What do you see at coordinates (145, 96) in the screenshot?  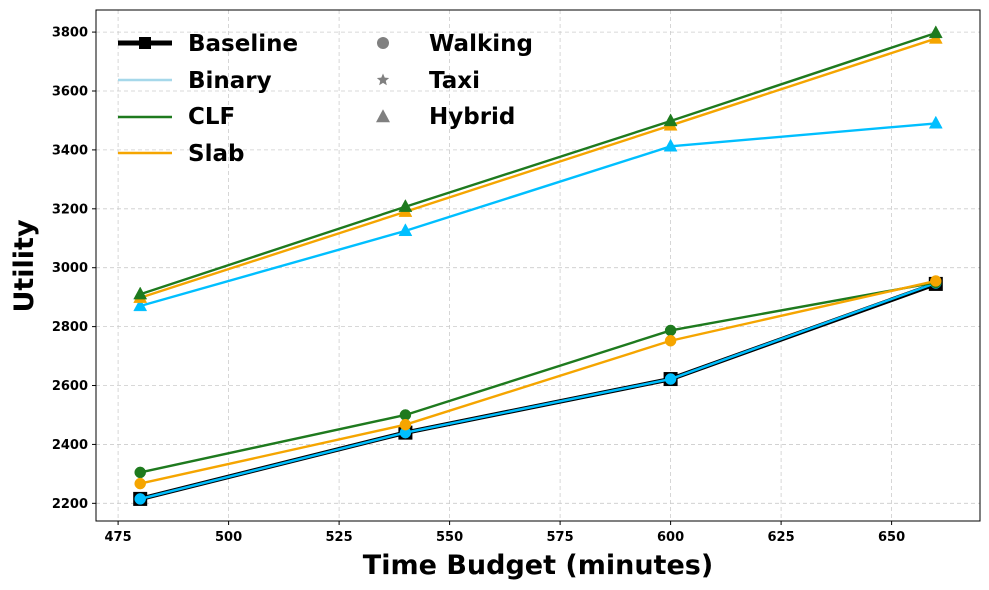 I see `legend-methods` at bounding box center [145, 96].